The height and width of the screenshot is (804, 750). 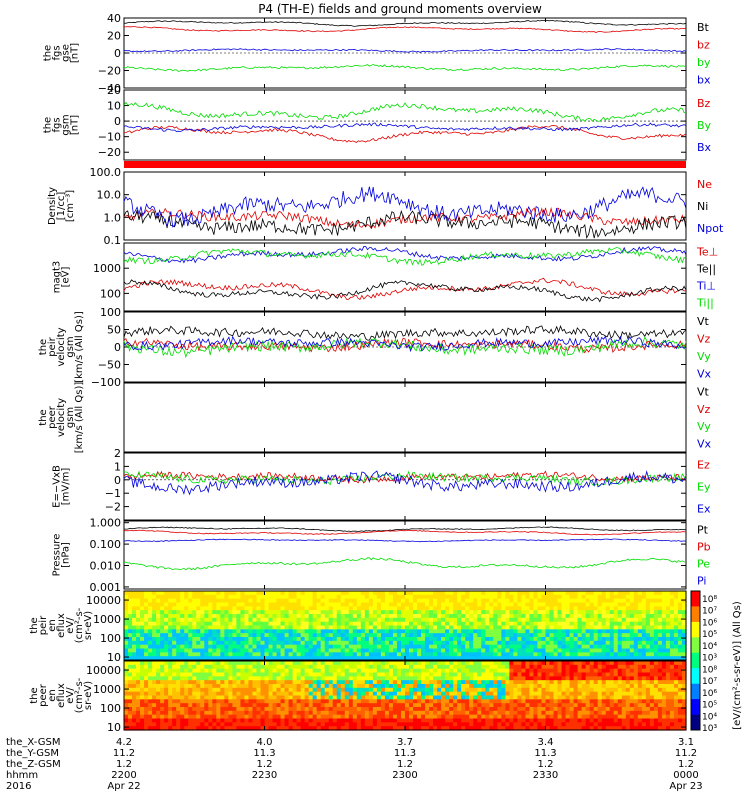 I want to click on y-tick-label: 100, so click(x=110, y=293).